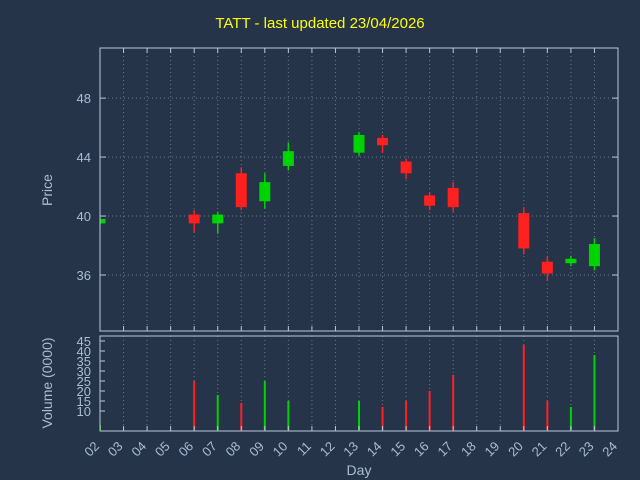  I want to click on price-tick-label: 40, so click(84, 216).